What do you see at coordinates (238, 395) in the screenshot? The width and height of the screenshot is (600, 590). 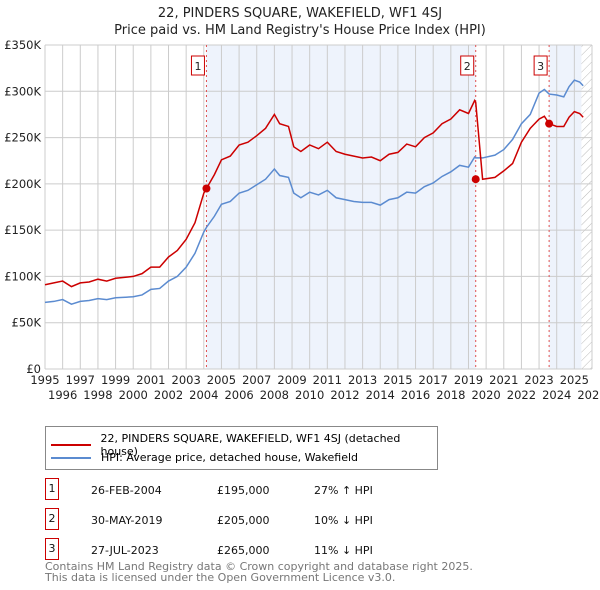 I see `x-tick-label: 2006` at bounding box center [238, 395].